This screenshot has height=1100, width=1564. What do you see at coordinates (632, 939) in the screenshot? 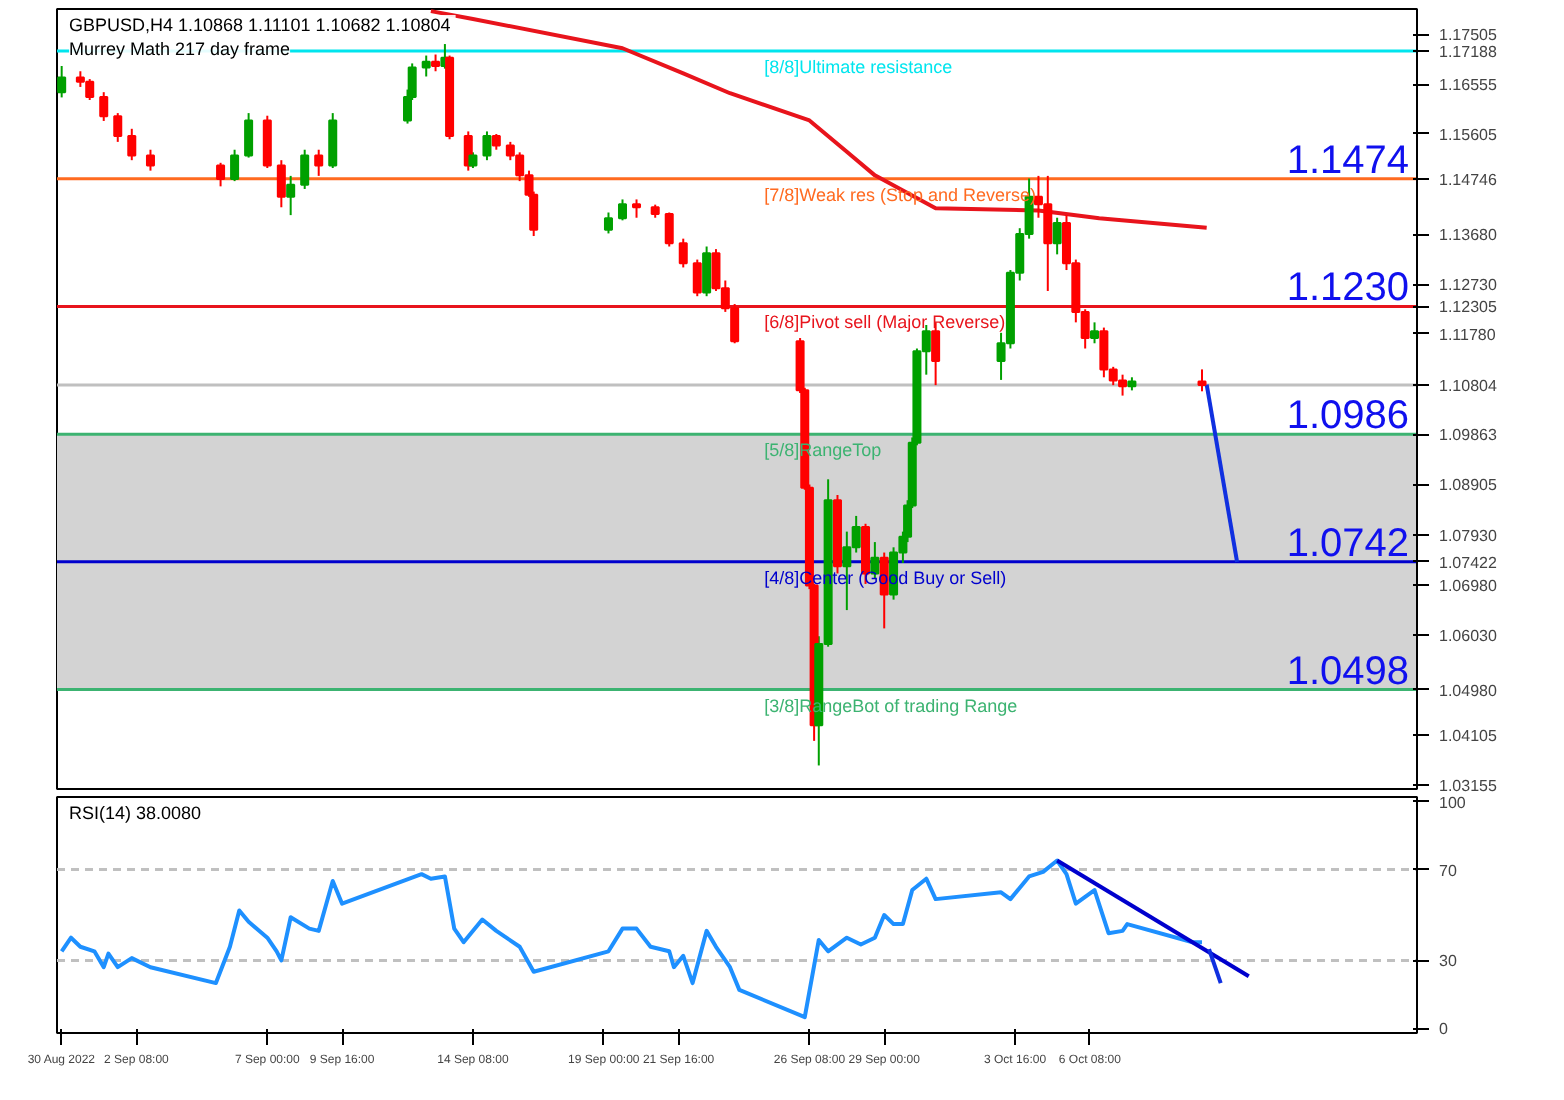
I see `line-series` at bounding box center [632, 939].